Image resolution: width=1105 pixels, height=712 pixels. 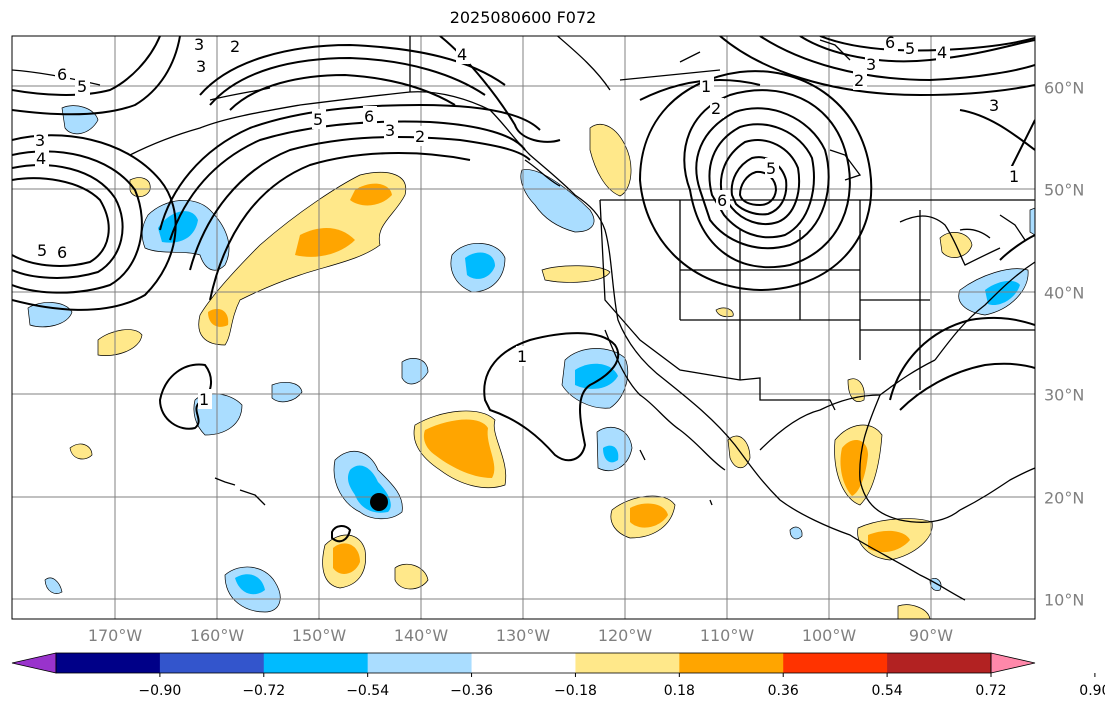 I want to click on colorbar-tick-label: −0.54, so click(x=368, y=691).